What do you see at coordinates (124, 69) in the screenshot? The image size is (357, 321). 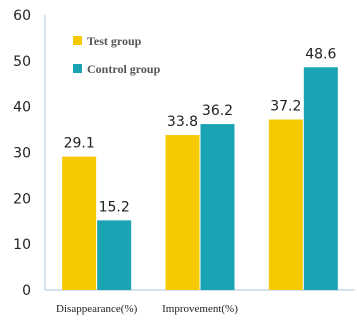 I see `legend-label: Control group` at bounding box center [124, 69].